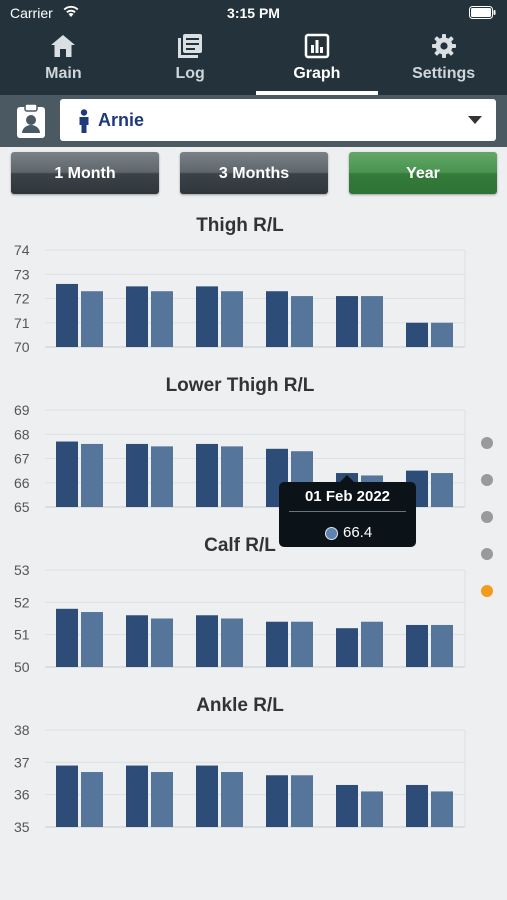 This screenshot has width=507, height=900. Describe the element at coordinates (475, 120) in the screenshot. I see `chevron-down-icon` at that location.